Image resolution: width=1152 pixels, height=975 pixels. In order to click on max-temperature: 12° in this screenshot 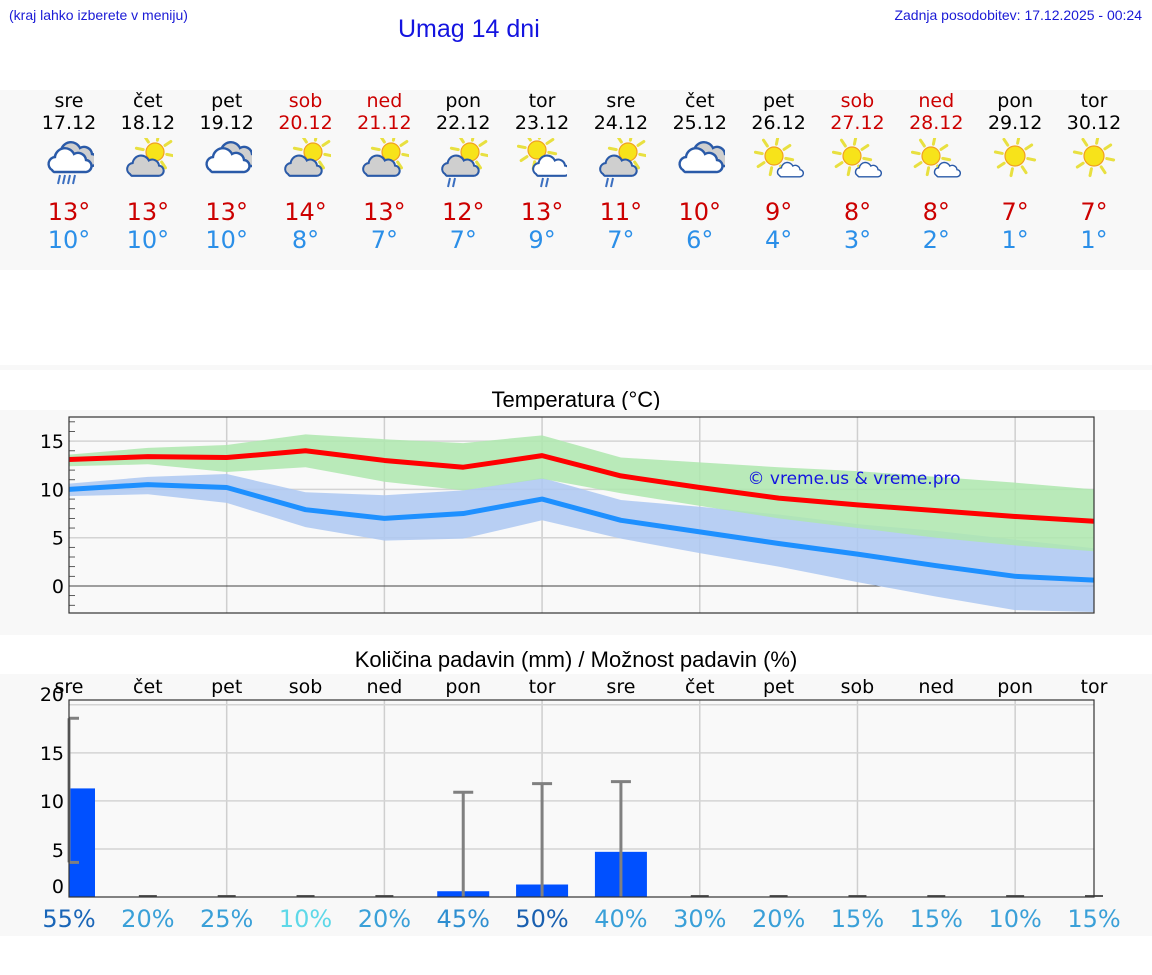, I will do `click(463, 212)`.